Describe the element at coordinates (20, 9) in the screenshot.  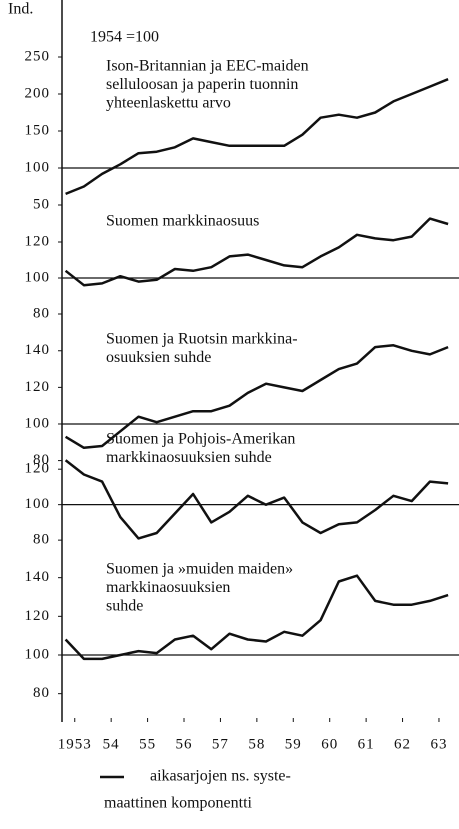
I see `y-axis-label: Ind.` at that location.